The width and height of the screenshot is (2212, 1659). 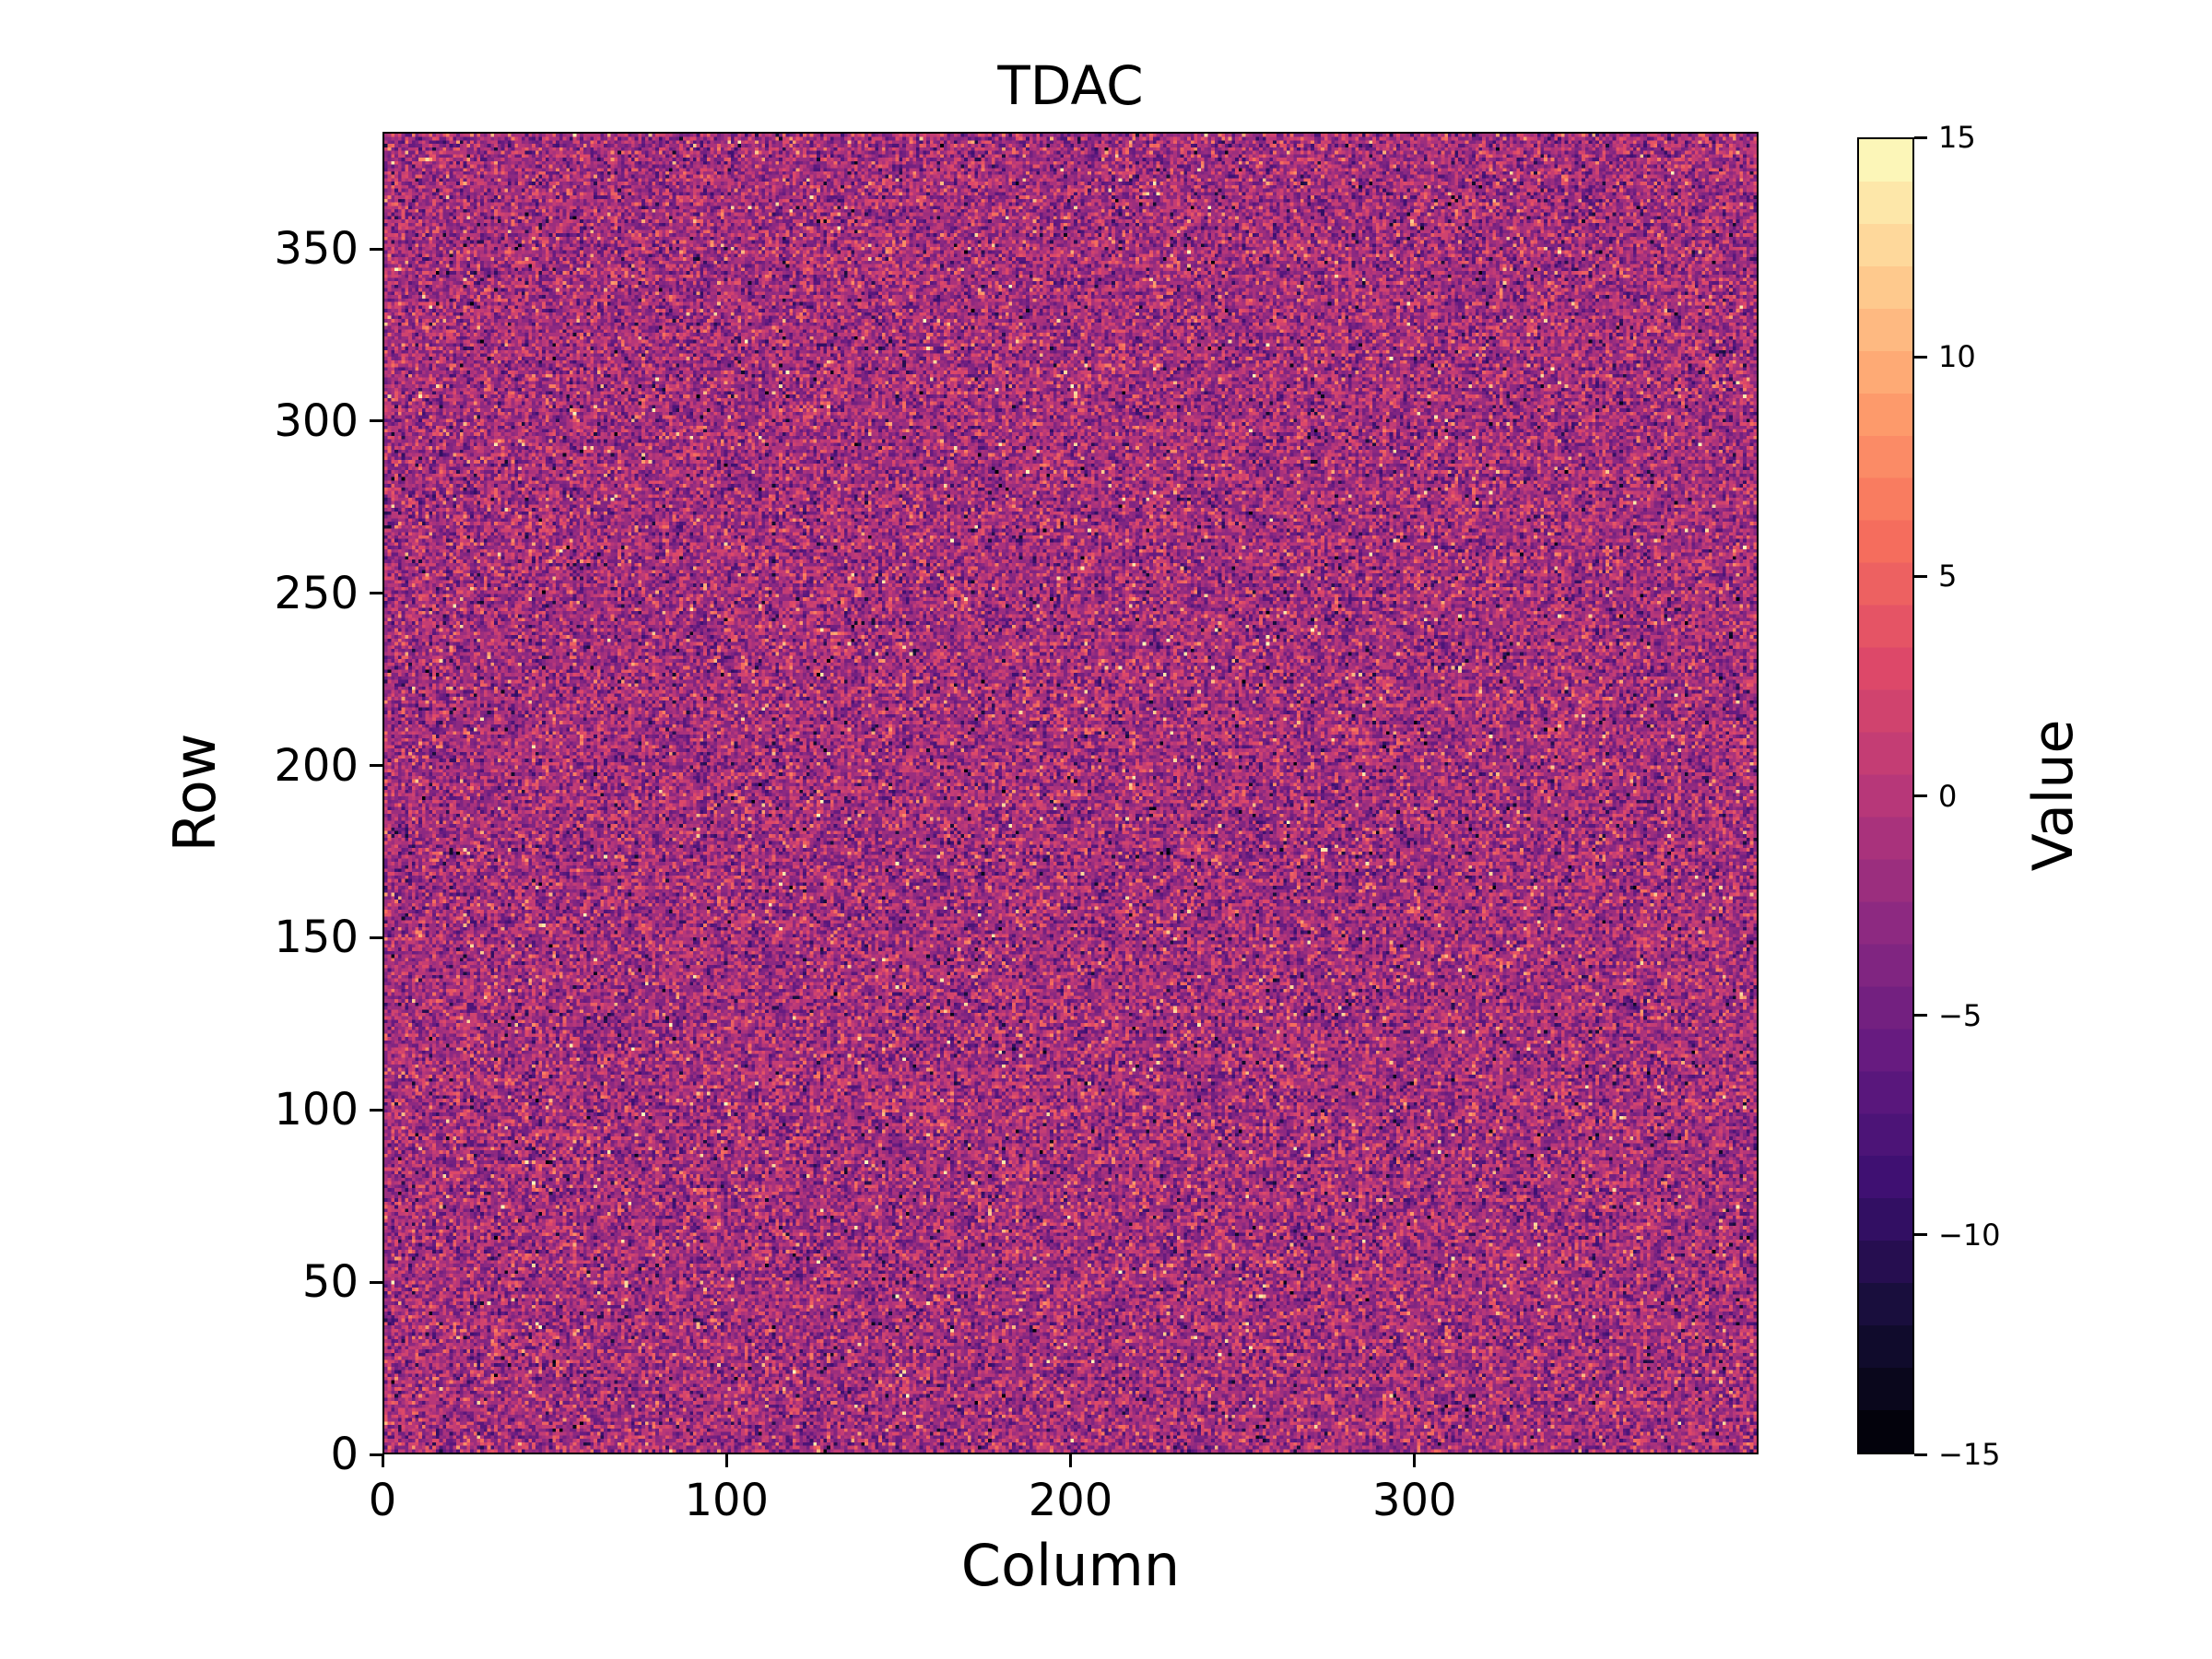 What do you see at coordinates (727, 1500) in the screenshot?
I see `x-tick-label: 100` at bounding box center [727, 1500].